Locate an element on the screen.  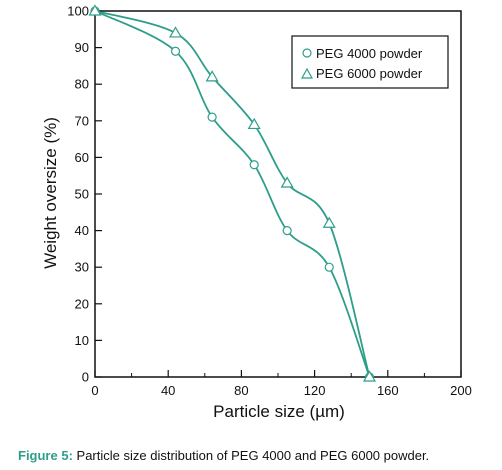
x-tick-label: 0 is located at coordinates (94, 390).